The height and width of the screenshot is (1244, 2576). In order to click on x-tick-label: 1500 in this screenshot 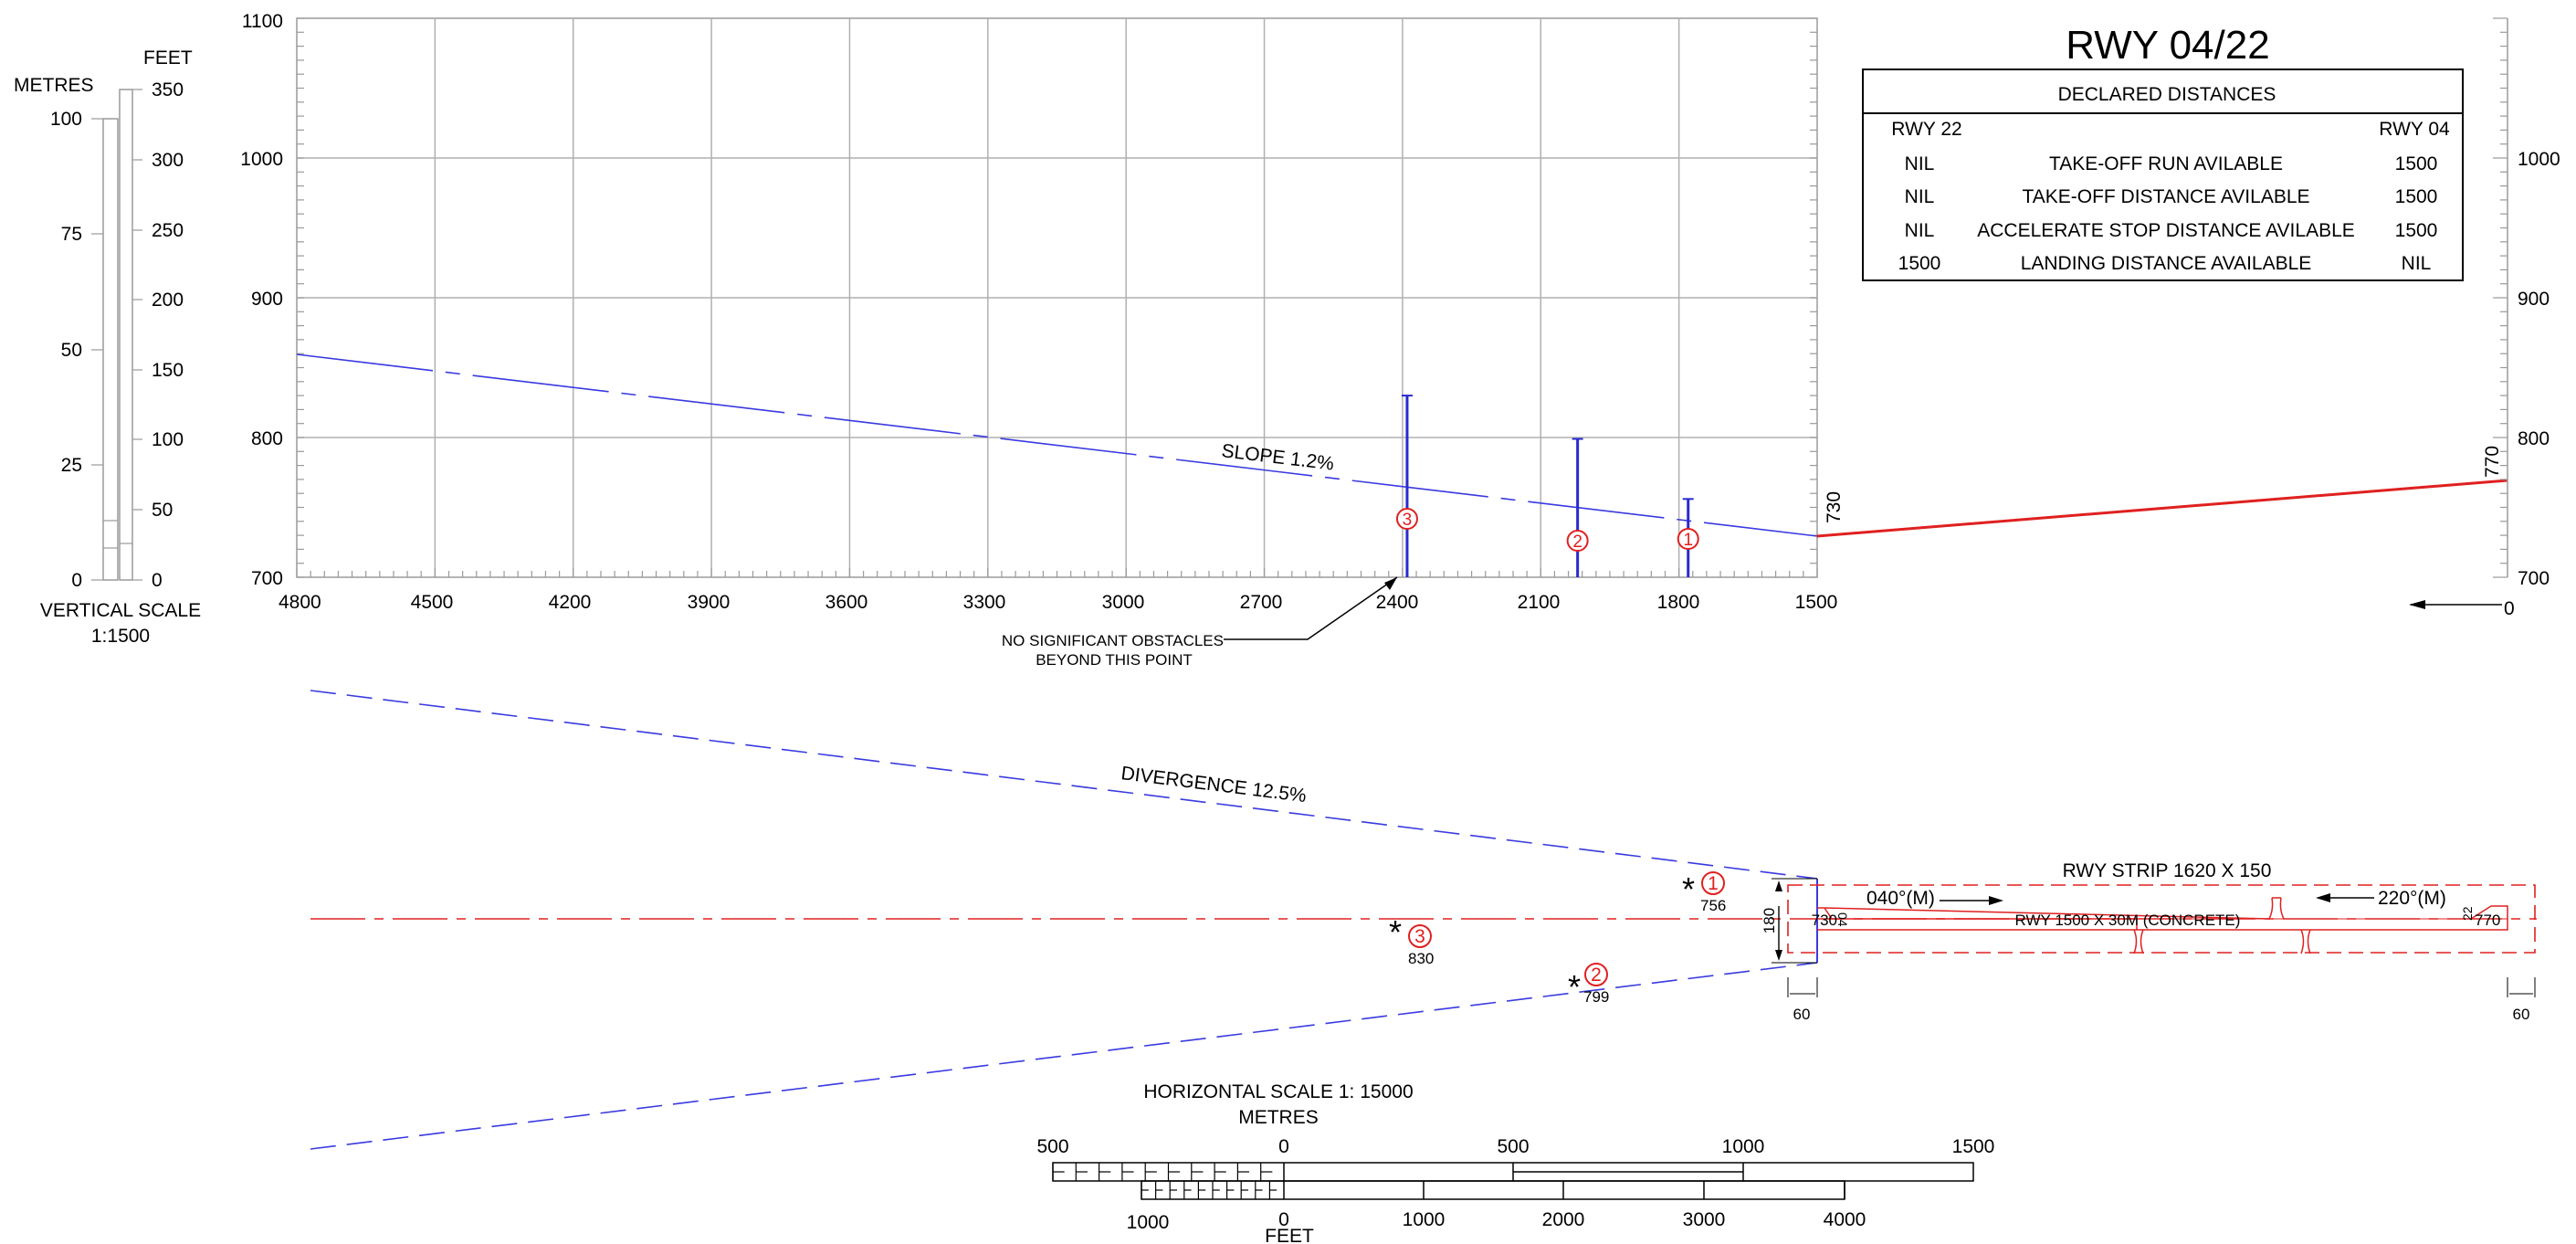, I will do `click(1816, 602)`.